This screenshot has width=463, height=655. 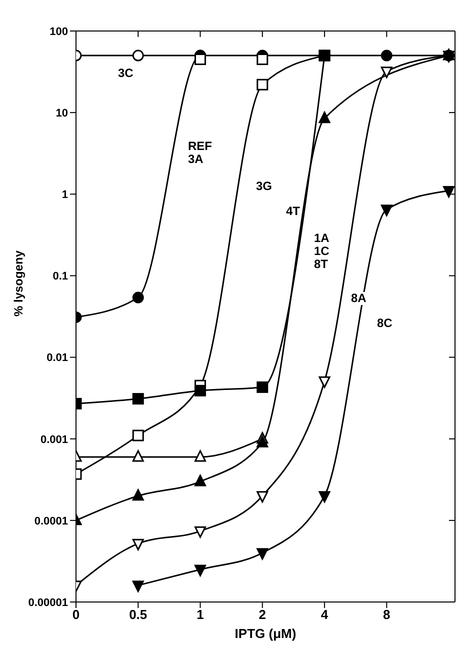 What do you see at coordinates (264, 186) in the screenshot?
I see `annotation: 3G` at bounding box center [264, 186].